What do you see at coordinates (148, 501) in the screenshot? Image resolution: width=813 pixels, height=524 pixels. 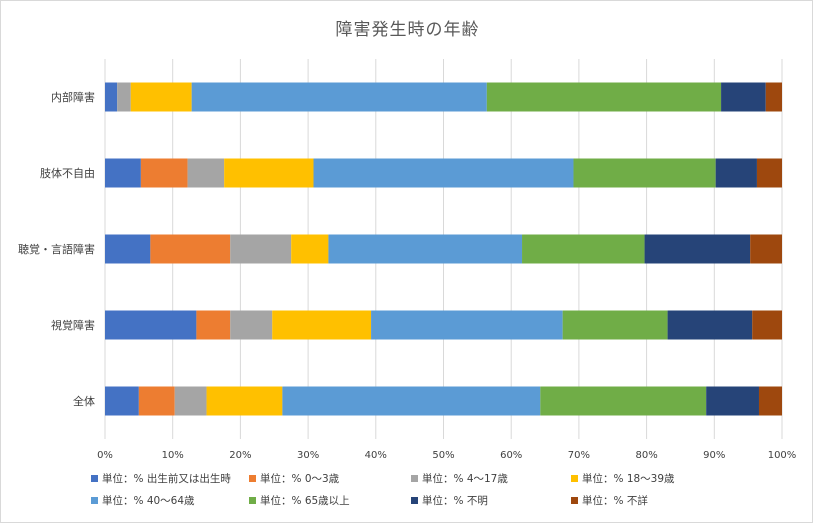 I see `legend-label: 単位：% 40～64歳` at bounding box center [148, 501].